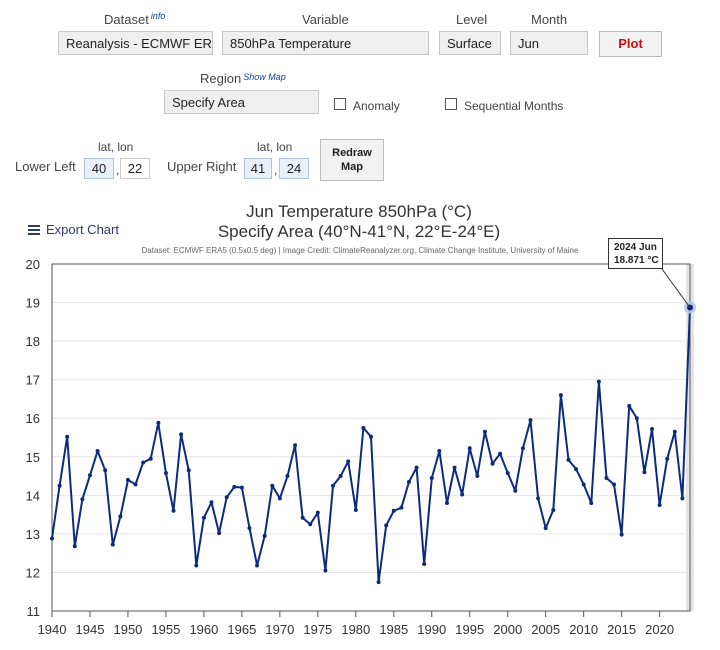  I want to click on upper-right-comma: ,, so click(276, 170).